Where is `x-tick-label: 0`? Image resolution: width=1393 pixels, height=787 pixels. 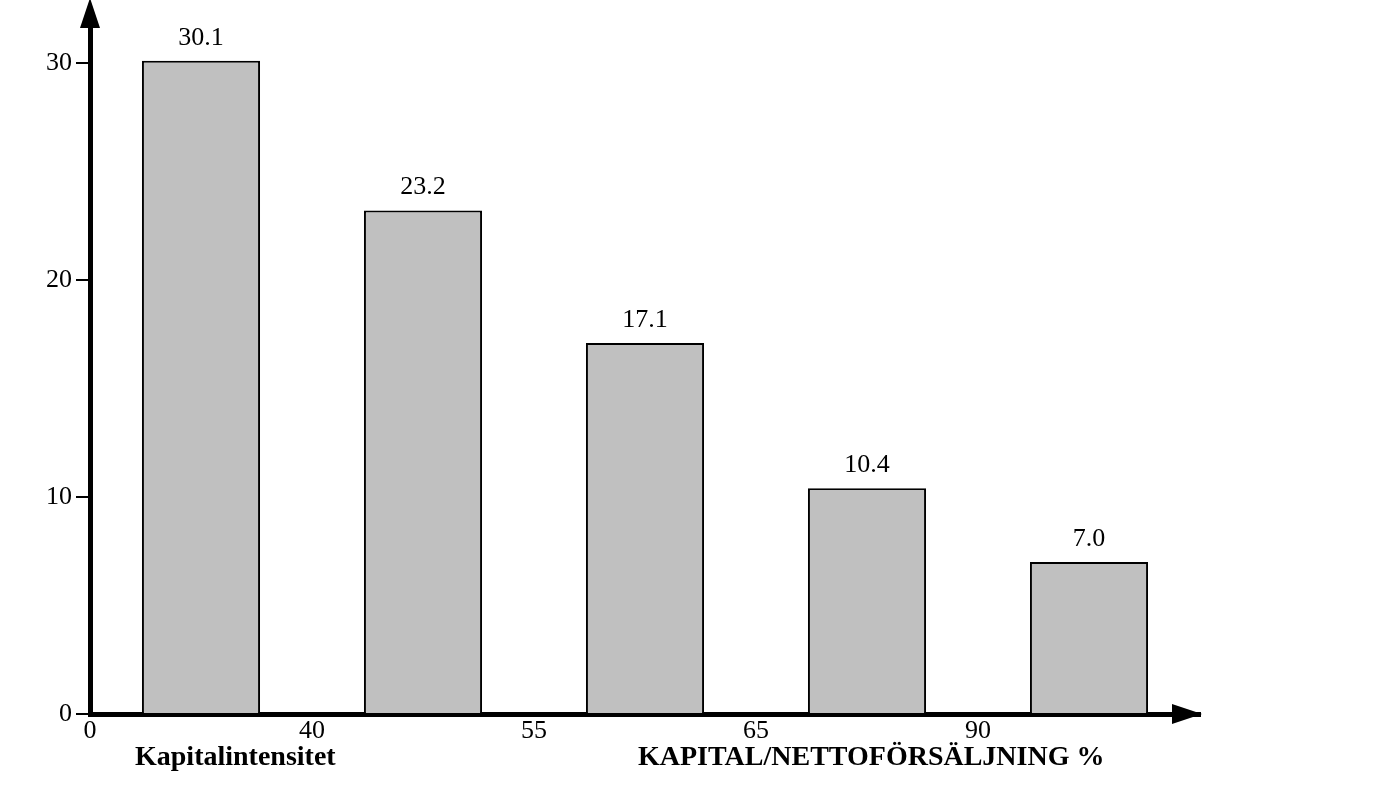
x-tick-label: 0 is located at coordinates (90, 730).